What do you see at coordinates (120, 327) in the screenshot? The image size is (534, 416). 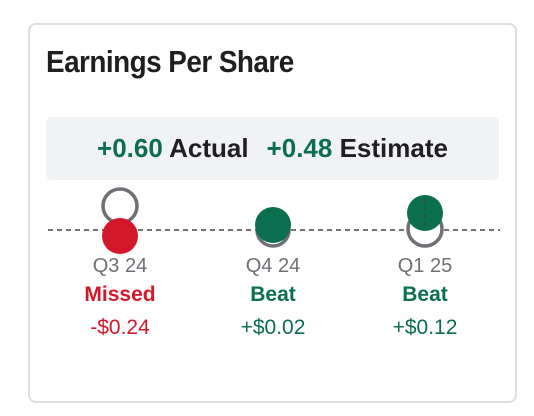 I see `quarter-difference: -$0.24` at bounding box center [120, 327].